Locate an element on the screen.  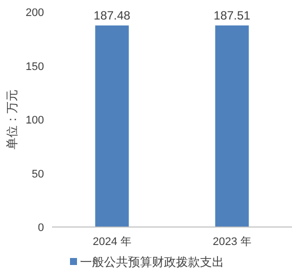
y-tick-label: 100 is located at coordinates (35, 120).